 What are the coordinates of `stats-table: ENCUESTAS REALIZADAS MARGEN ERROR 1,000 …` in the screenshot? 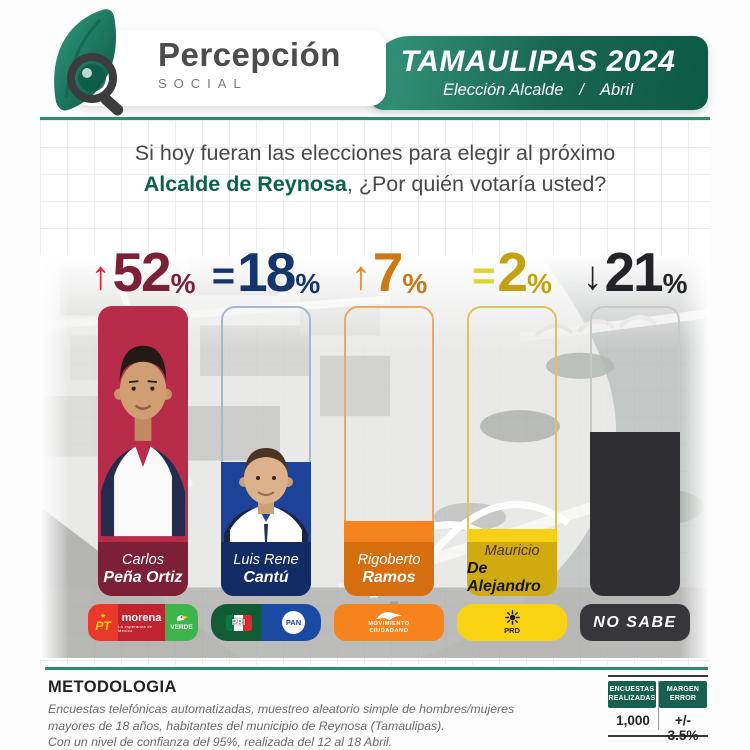 It's located at (658, 709).